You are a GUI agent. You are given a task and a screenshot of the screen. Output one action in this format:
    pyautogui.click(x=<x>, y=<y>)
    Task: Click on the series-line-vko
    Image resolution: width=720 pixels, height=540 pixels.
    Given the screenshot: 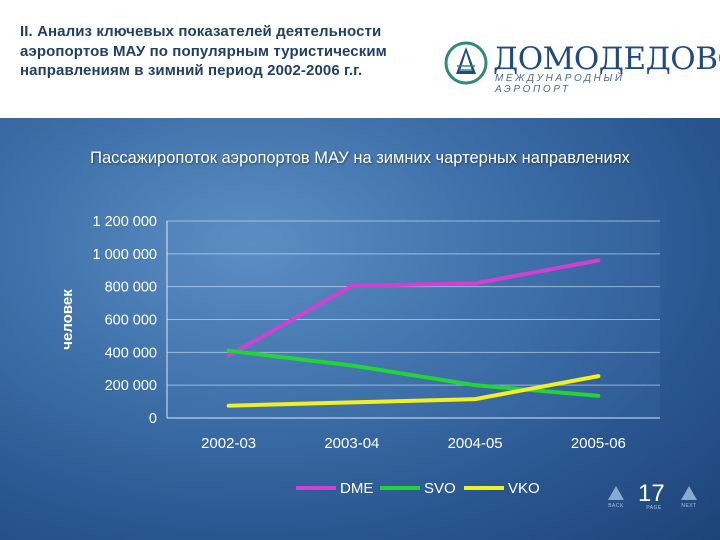 What is the action you would take?
    pyautogui.click(x=413, y=391)
    